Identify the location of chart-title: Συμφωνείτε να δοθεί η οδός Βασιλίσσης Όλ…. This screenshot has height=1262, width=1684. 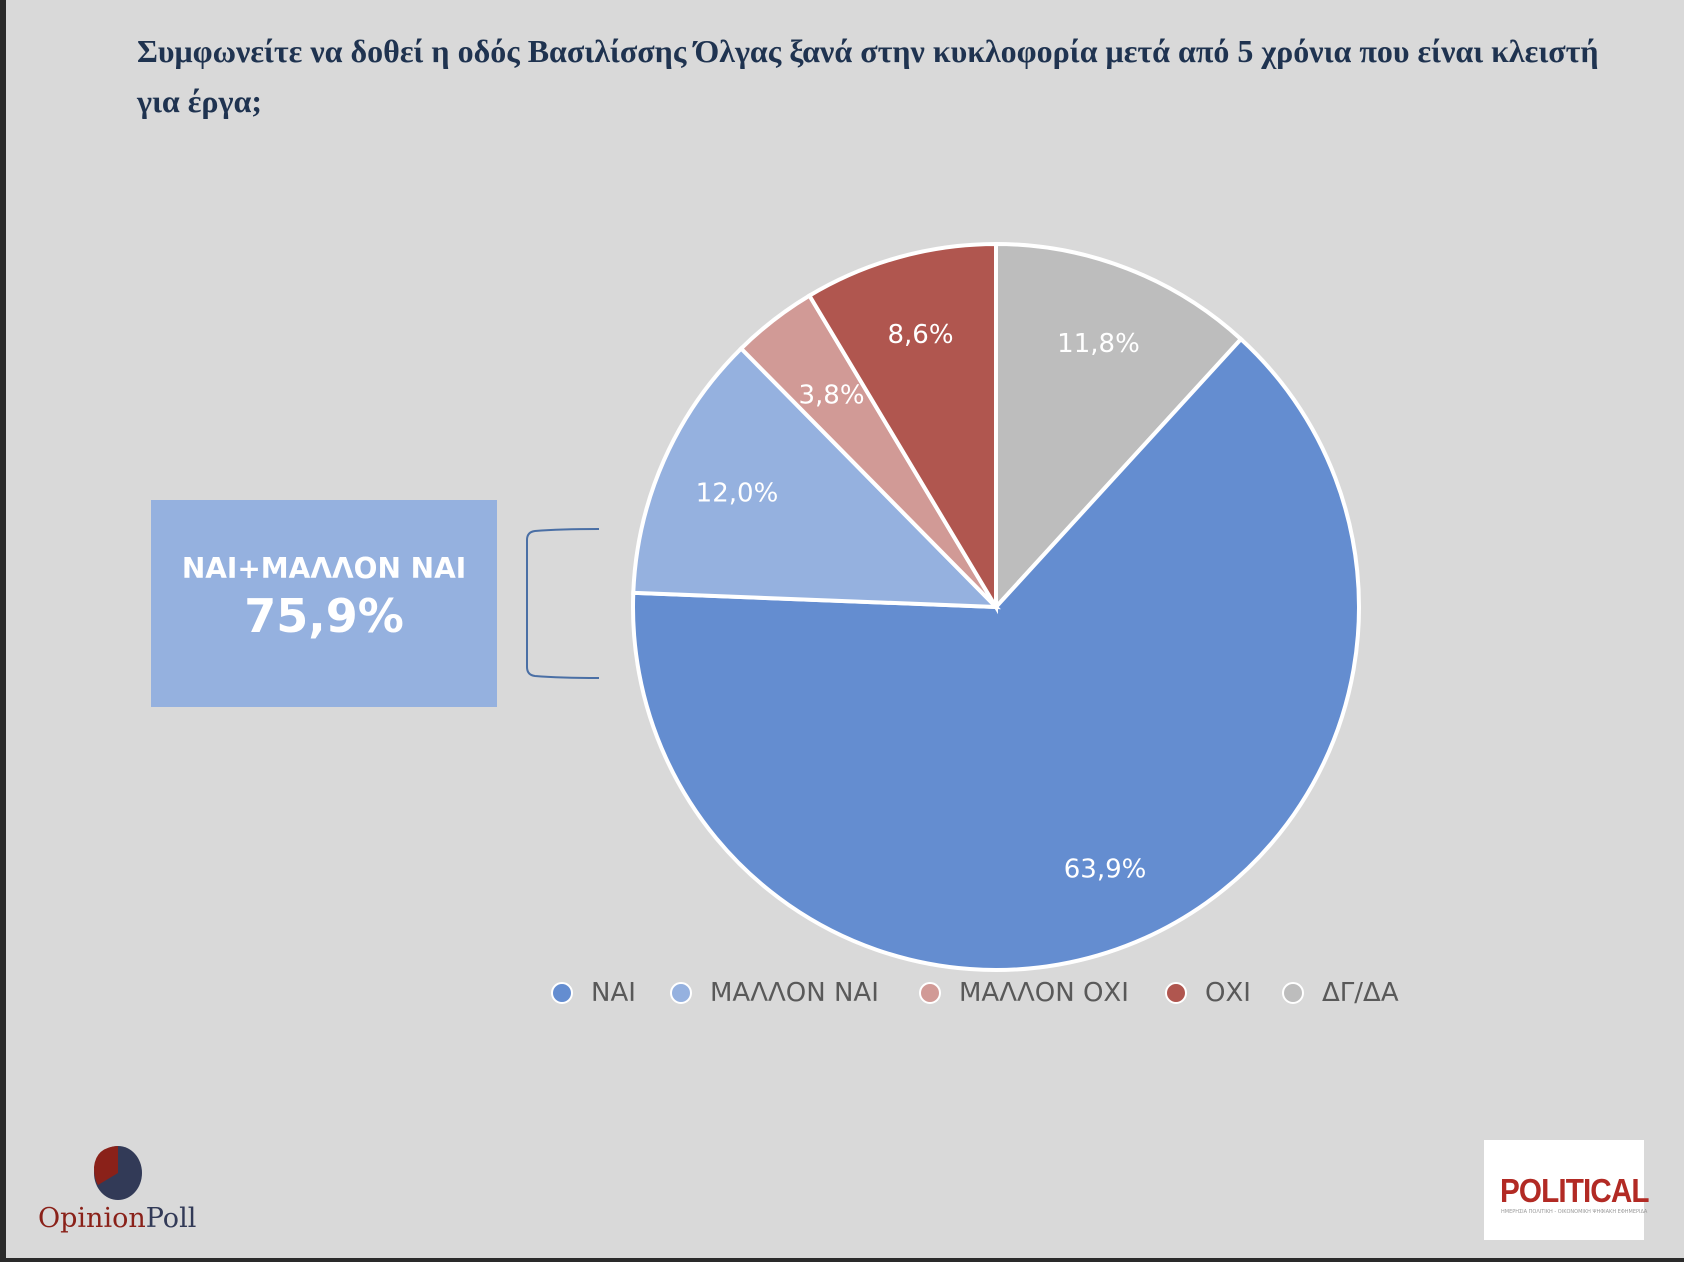
(868, 76).